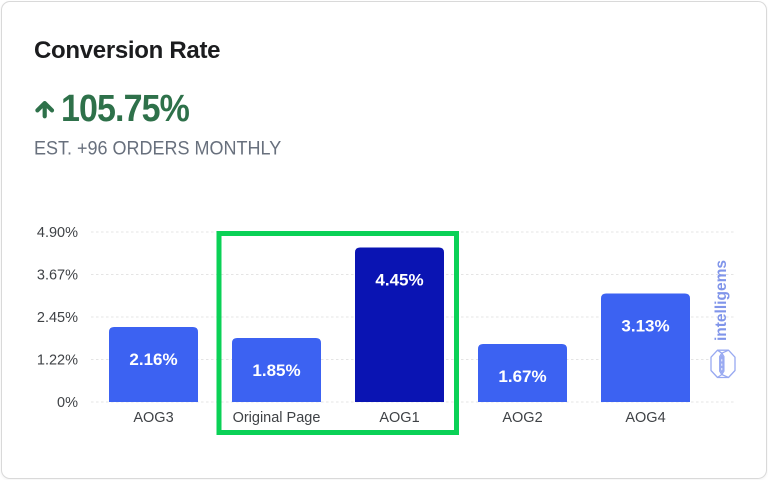  Describe the element at coordinates (276, 370) in the screenshot. I see `svg-text: 1.85%` at that location.